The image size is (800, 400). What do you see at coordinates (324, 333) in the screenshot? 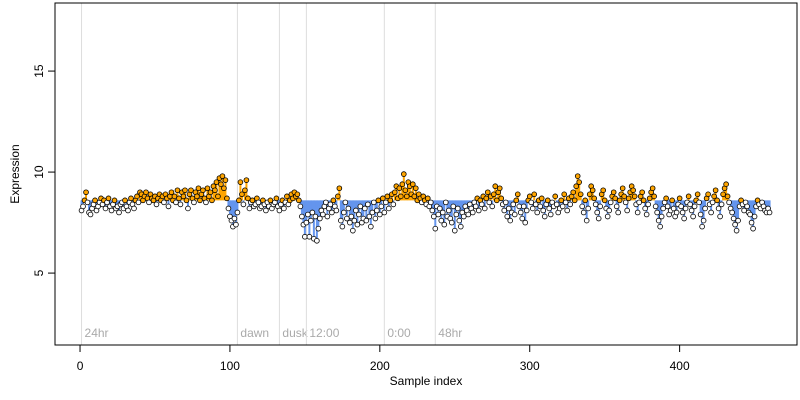
I see `marker-label: 12:00` at bounding box center [324, 333].